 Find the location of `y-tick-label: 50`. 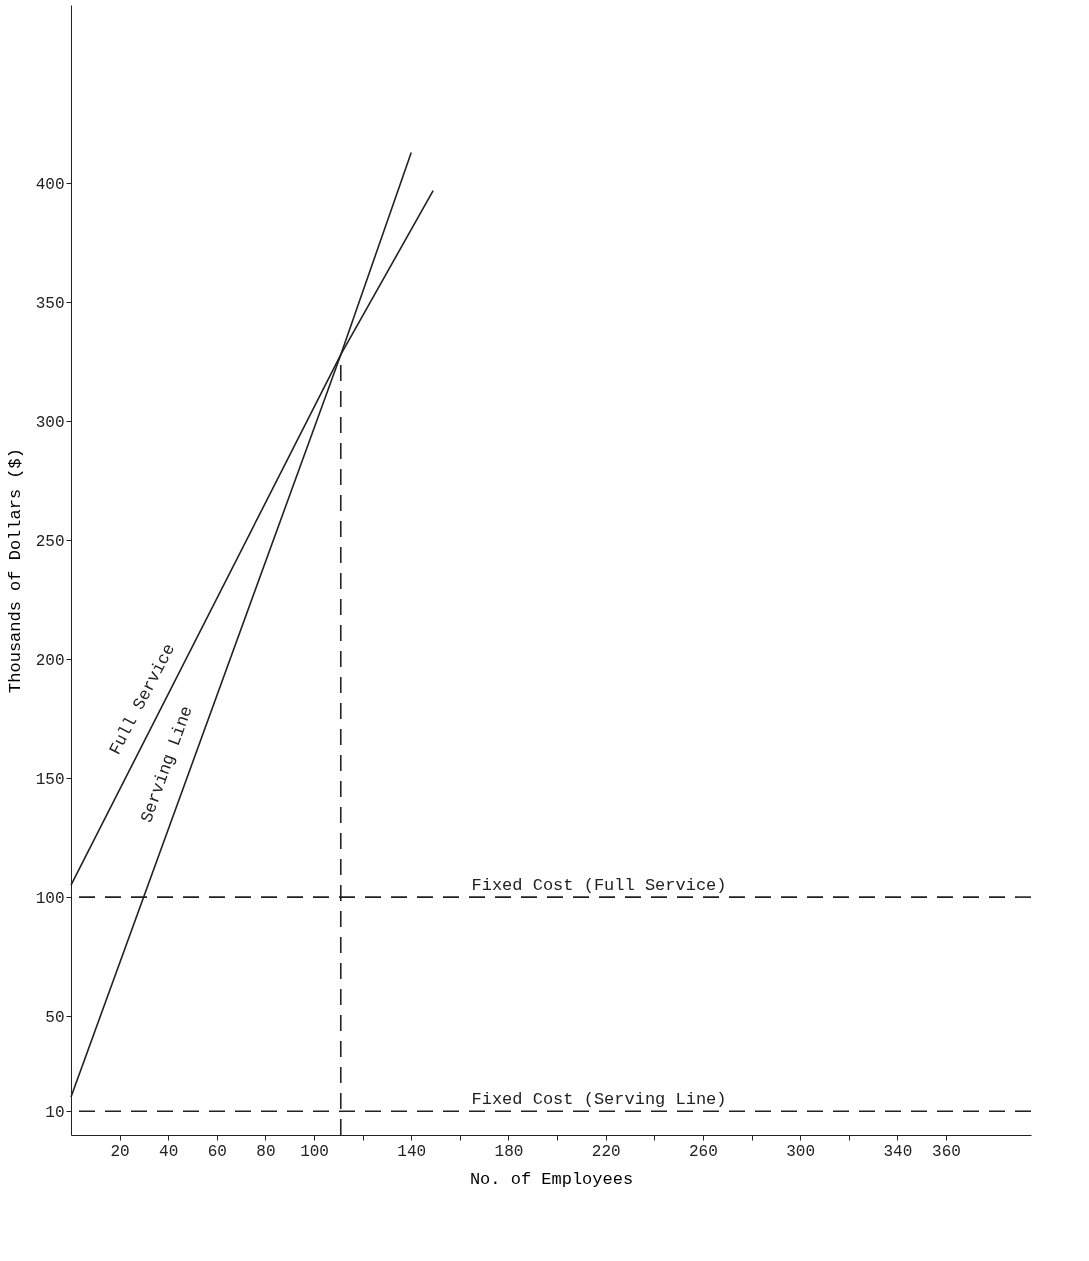

y-tick-label: 50 is located at coordinates (55, 1017).